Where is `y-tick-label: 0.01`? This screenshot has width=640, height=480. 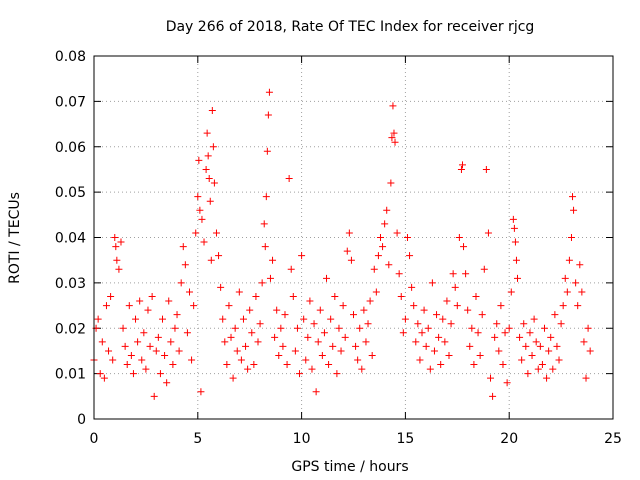
y-tick-label: 0.01 is located at coordinates (70, 375).